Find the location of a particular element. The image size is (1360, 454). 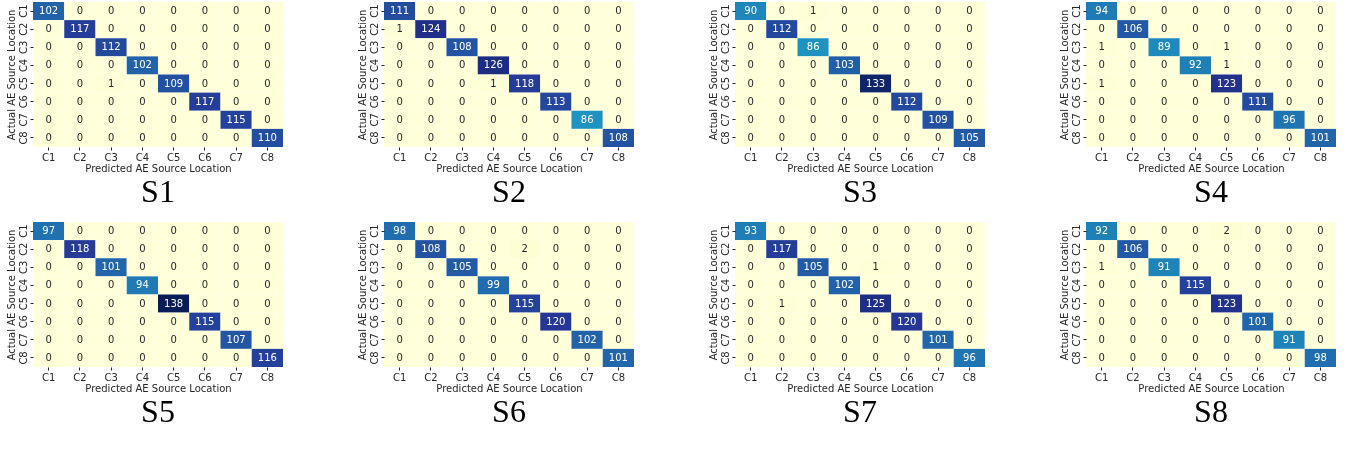

data-label: 113 is located at coordinates (556, 101).